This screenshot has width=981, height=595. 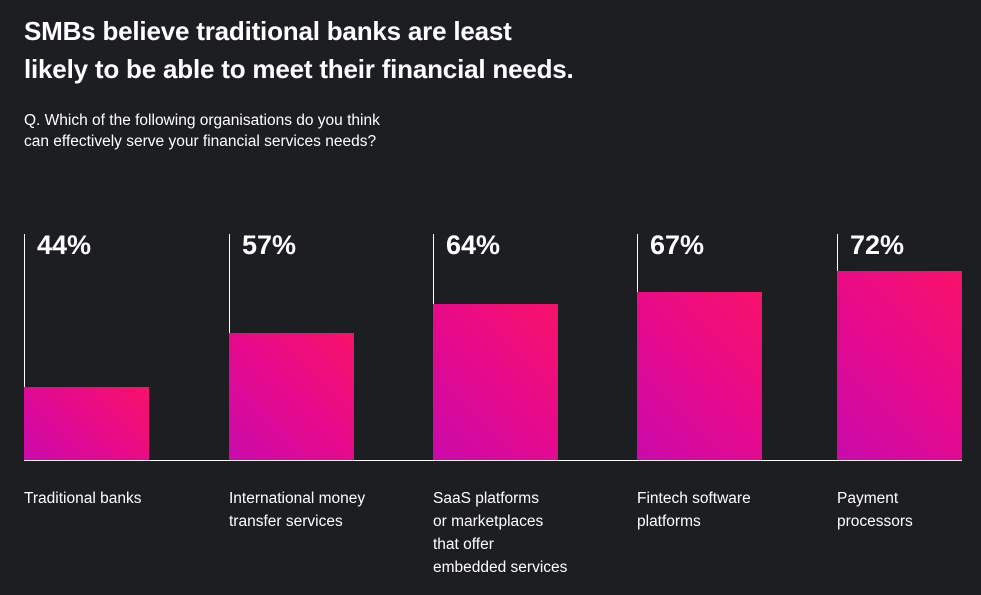 What do you see at coordinates (875, 521) in the screenshot?
I see `category-label-line: processors` at bounding box center [875, 521].